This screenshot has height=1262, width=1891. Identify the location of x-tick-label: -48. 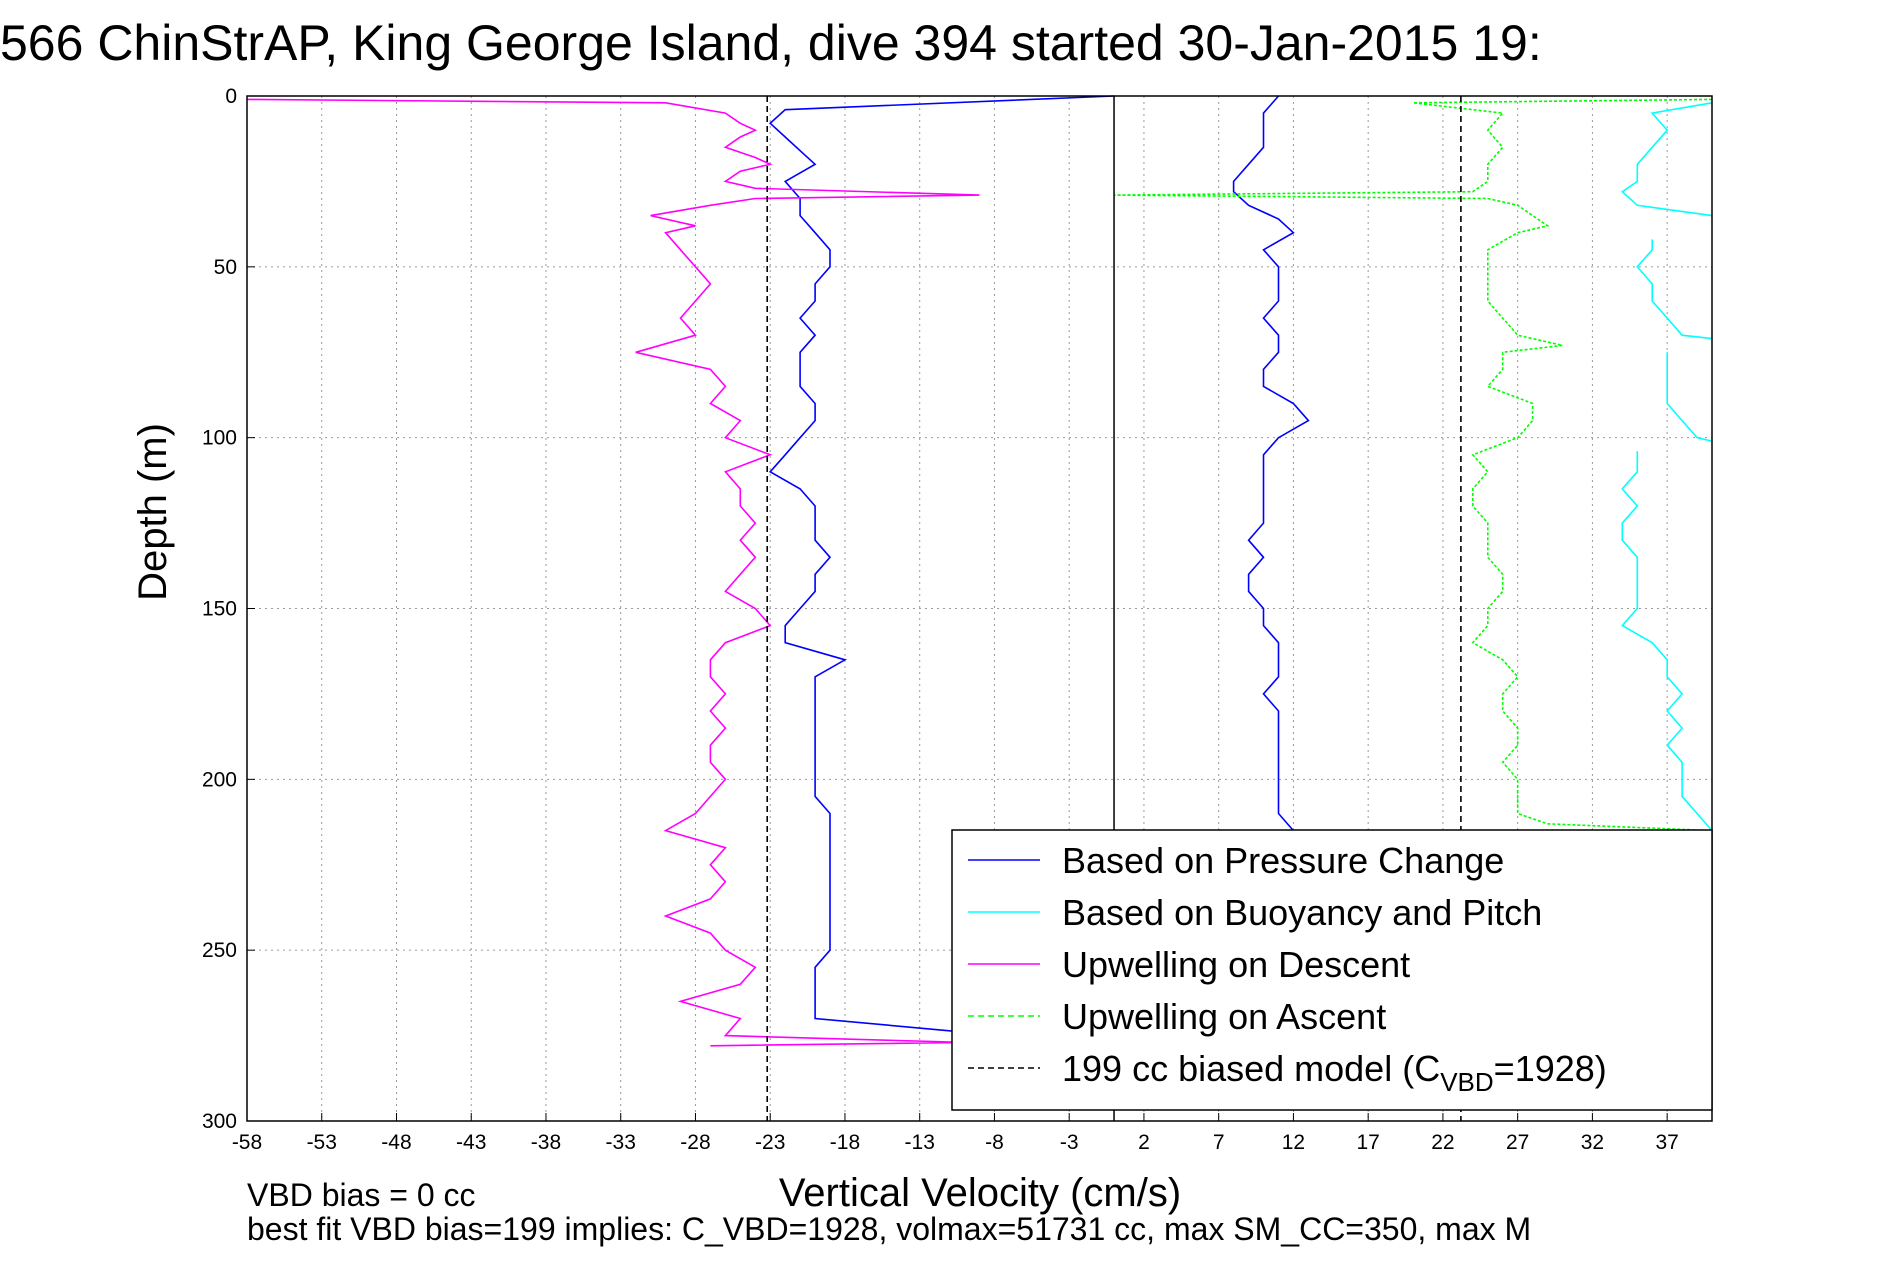
(396, 1142).